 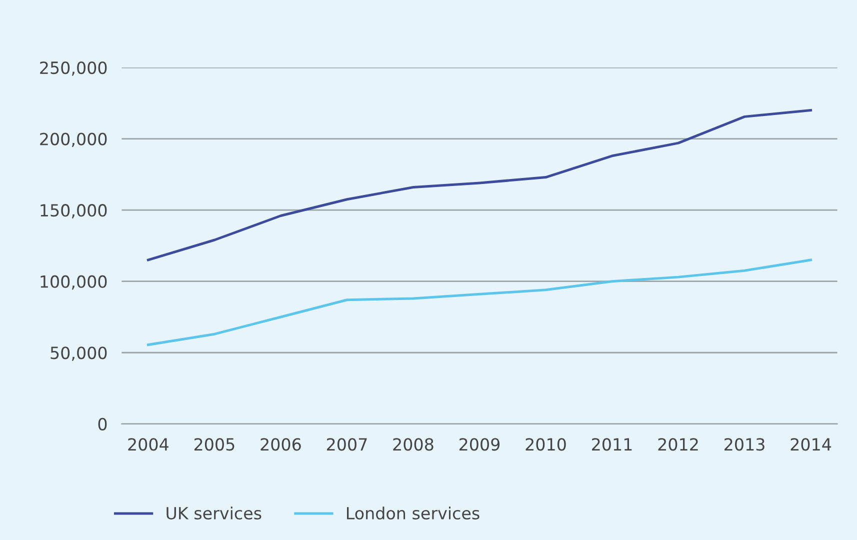 I want to click on x-tick-label: 2005, so click(x=214, y=444).